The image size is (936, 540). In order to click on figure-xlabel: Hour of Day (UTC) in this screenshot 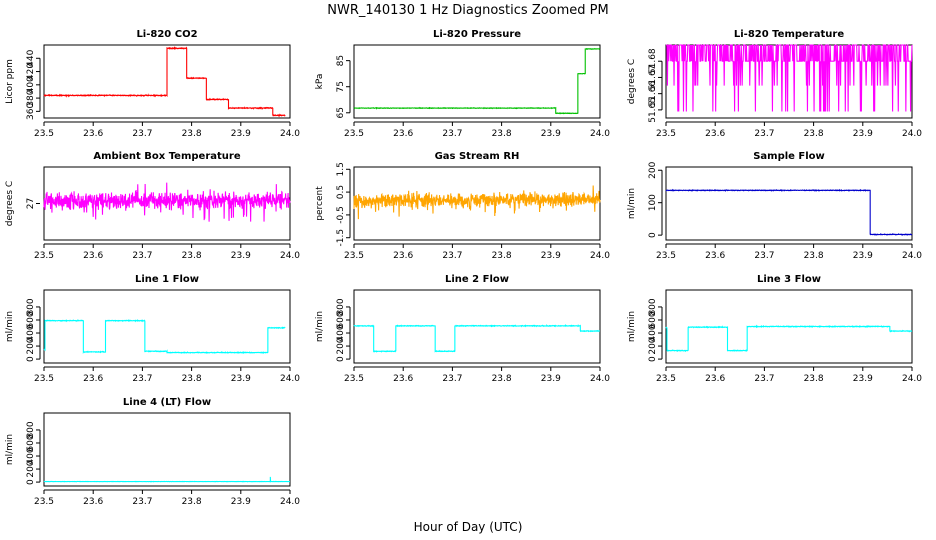, I will do `click(468, 527)`.